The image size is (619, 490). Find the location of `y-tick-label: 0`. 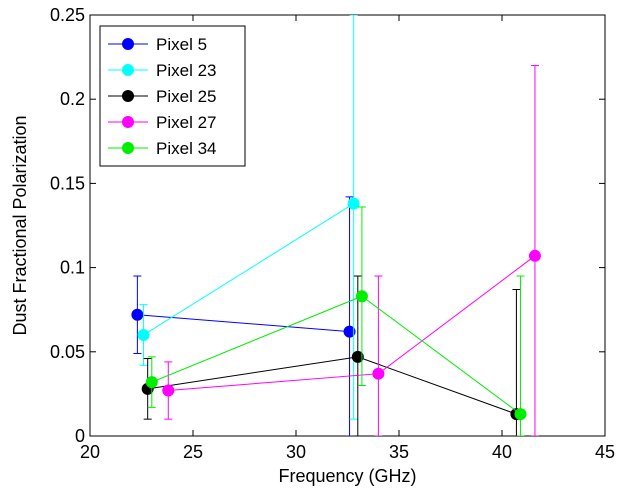

y-tick-label: 0 is located at coordinates (80, 436).